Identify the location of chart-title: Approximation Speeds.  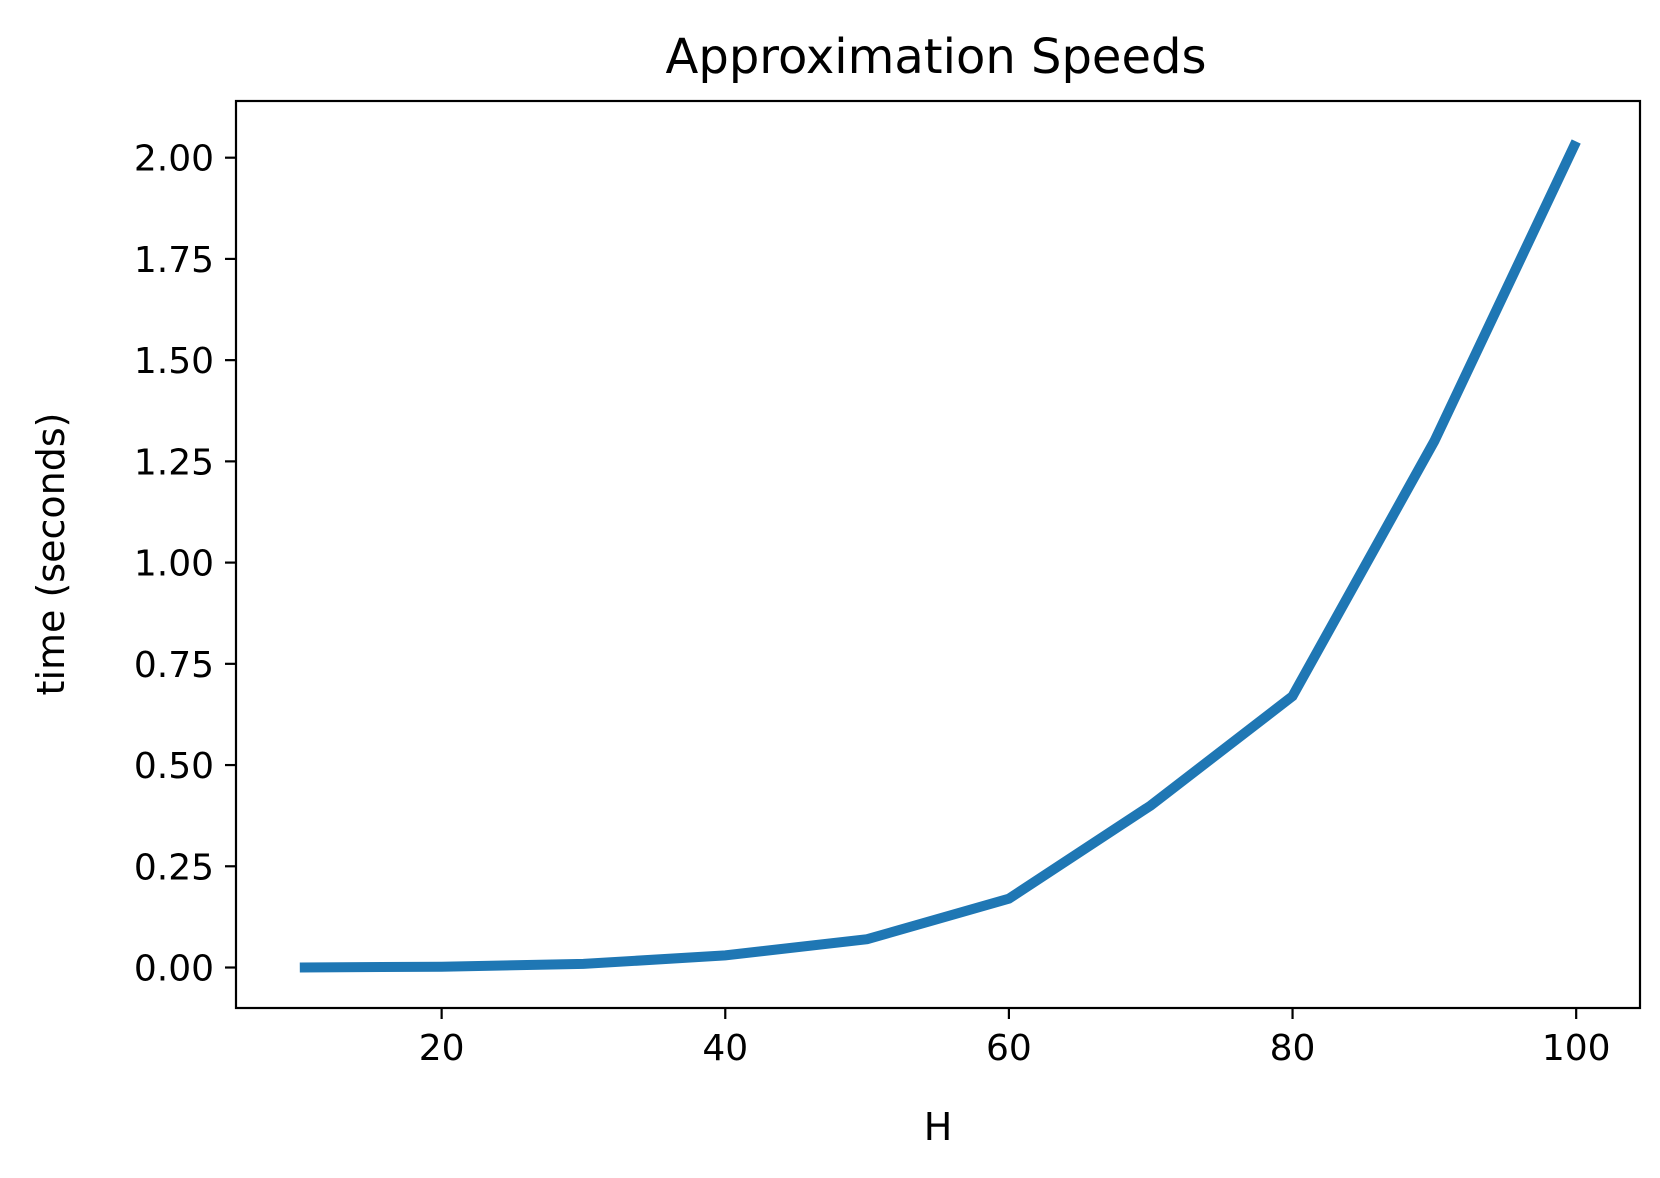
(936, 57).